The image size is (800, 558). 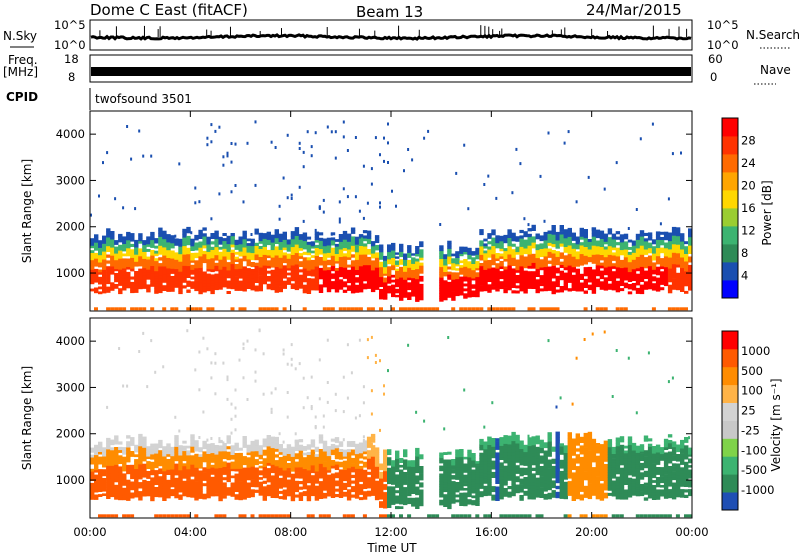 I want to click on nsky-label: N.Sky, so click(x=20, y=36).